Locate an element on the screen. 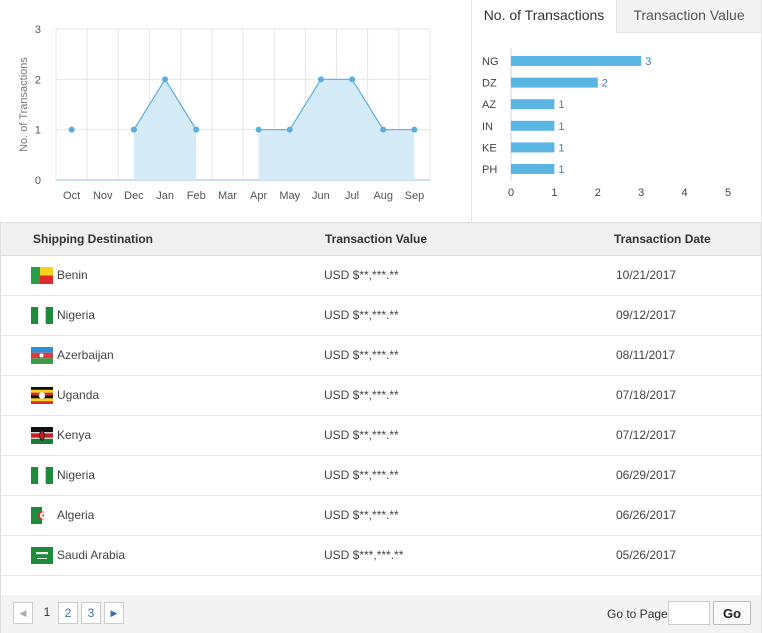  country-name: Kenya is located at coordinates (74, 435).